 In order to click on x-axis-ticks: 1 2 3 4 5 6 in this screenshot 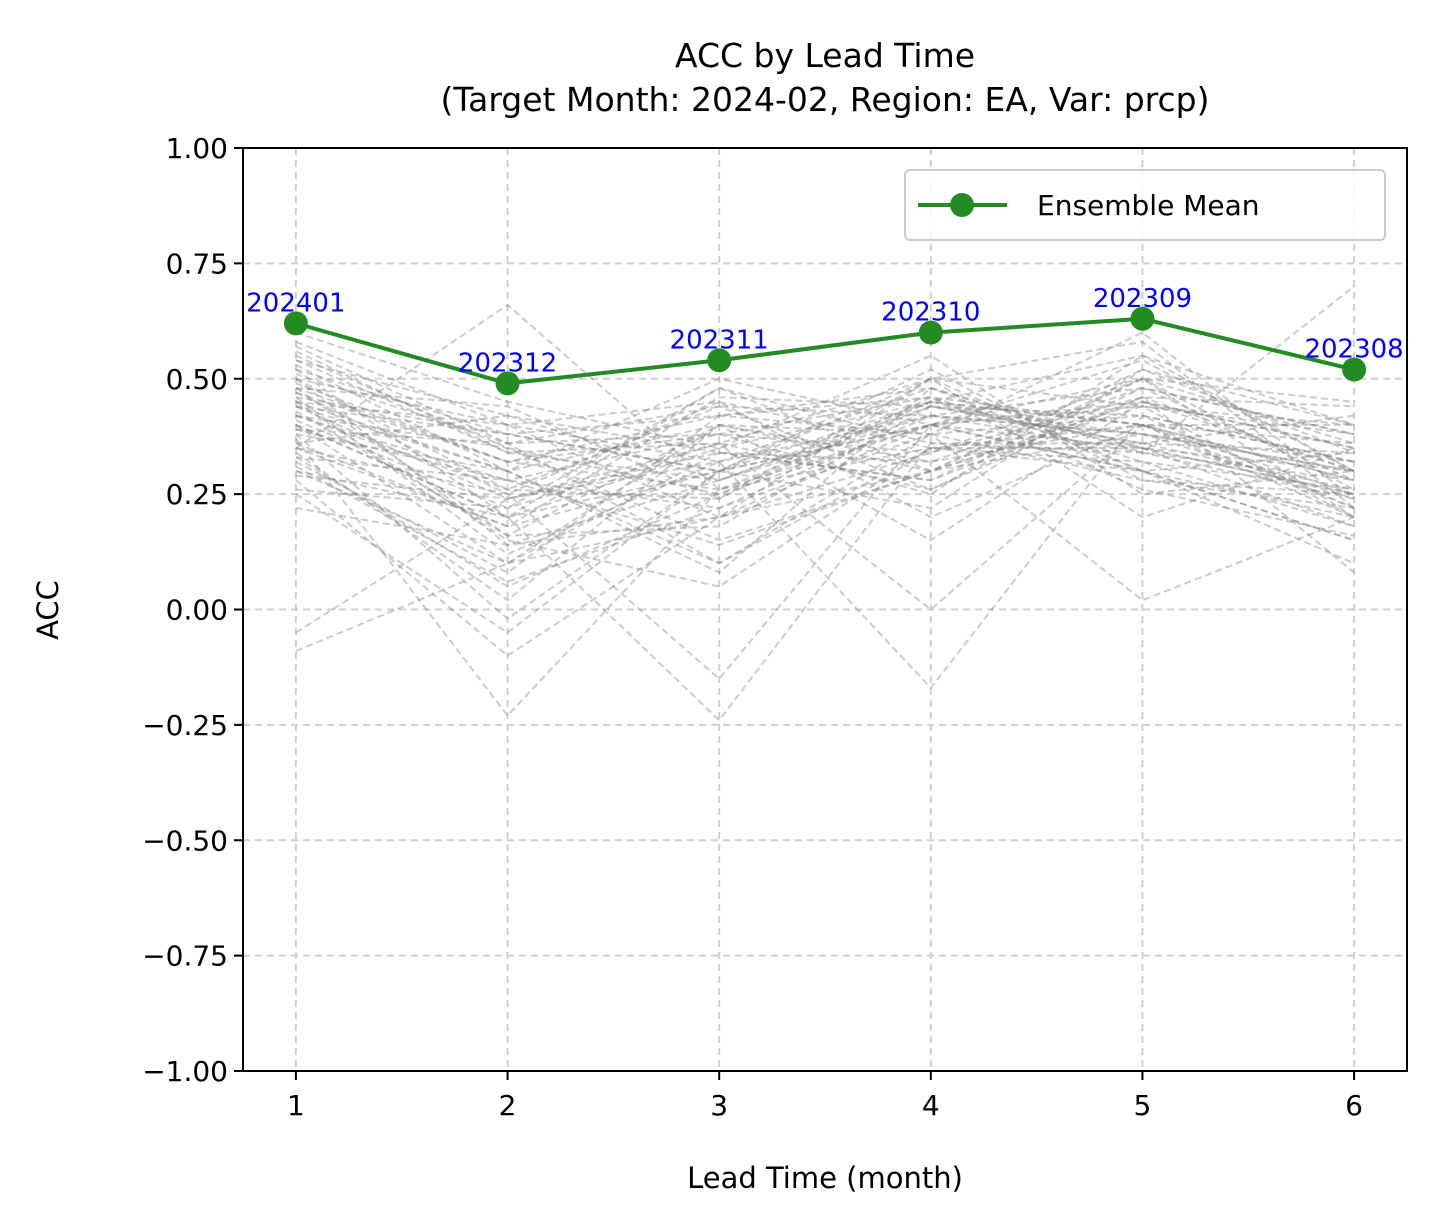, I will do `click(825, 1096)`.